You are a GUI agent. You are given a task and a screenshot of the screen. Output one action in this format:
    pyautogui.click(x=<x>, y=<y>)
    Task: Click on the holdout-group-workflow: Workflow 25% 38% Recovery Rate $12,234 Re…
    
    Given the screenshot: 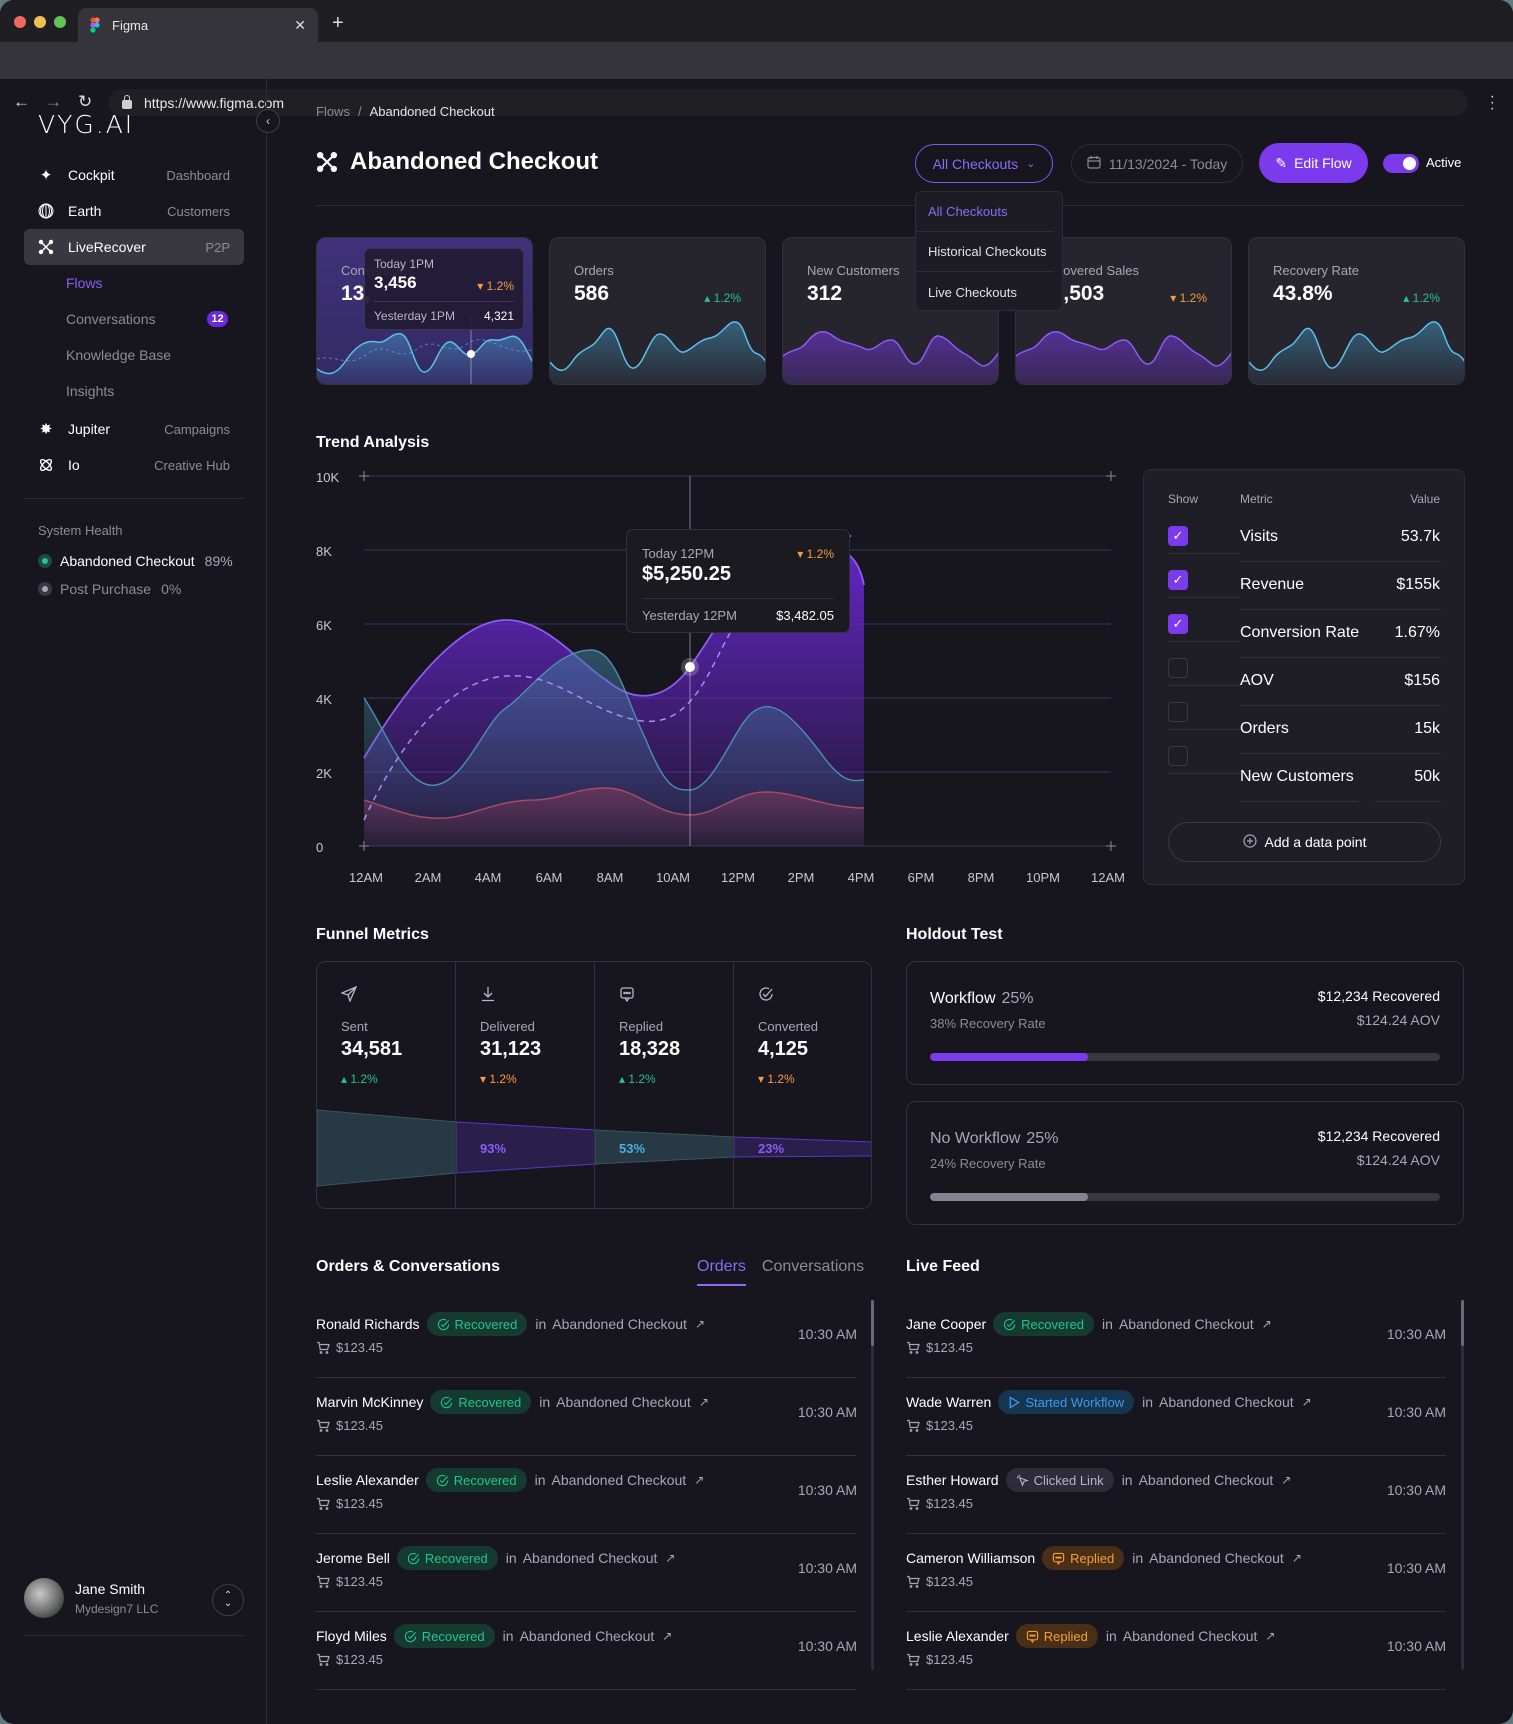 What is the action you would take?
    pyautogui.click(x=1185, y=1023)
    